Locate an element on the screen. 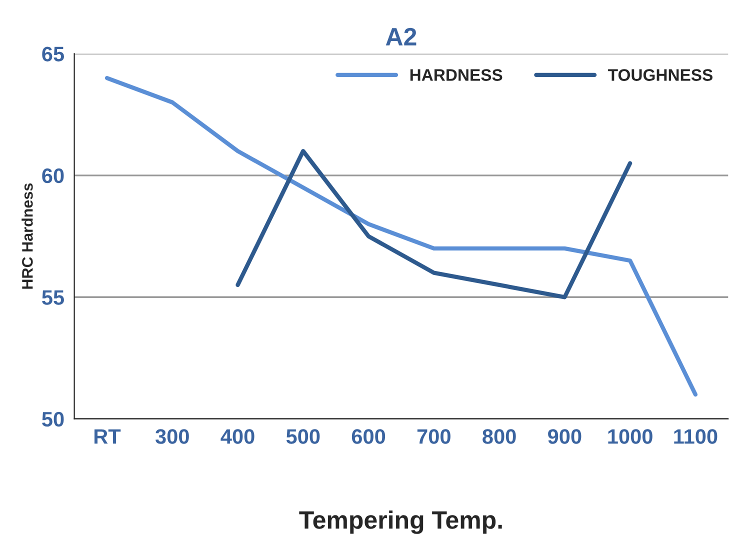 The height and width of the screenshot is (537, 743). y-tick-label: 65 is located at coordinates (53, 54).